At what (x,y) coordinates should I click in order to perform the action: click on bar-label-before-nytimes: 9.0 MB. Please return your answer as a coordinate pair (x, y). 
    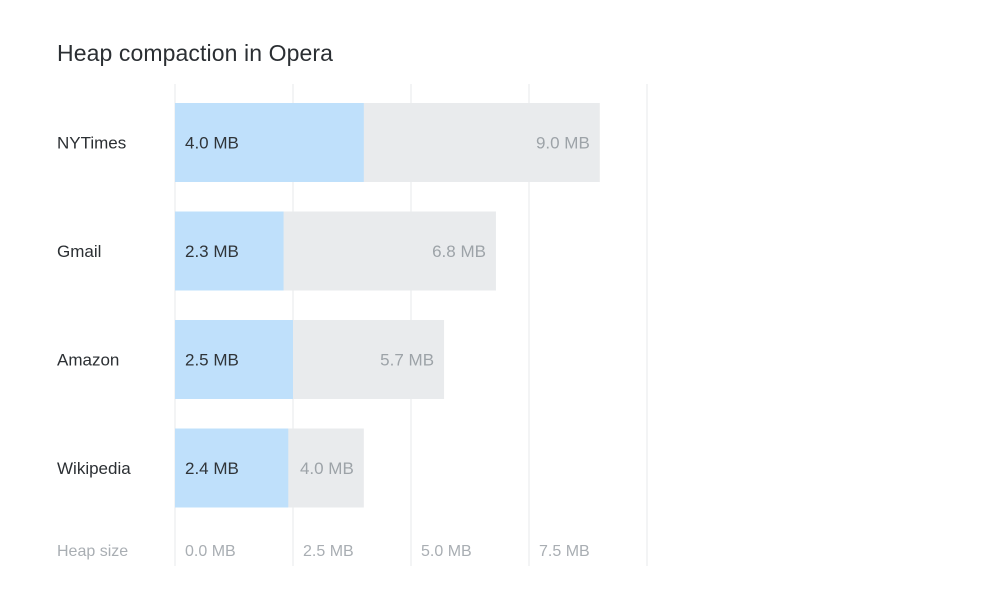
    Looking at the image, I should click on (563, 143).